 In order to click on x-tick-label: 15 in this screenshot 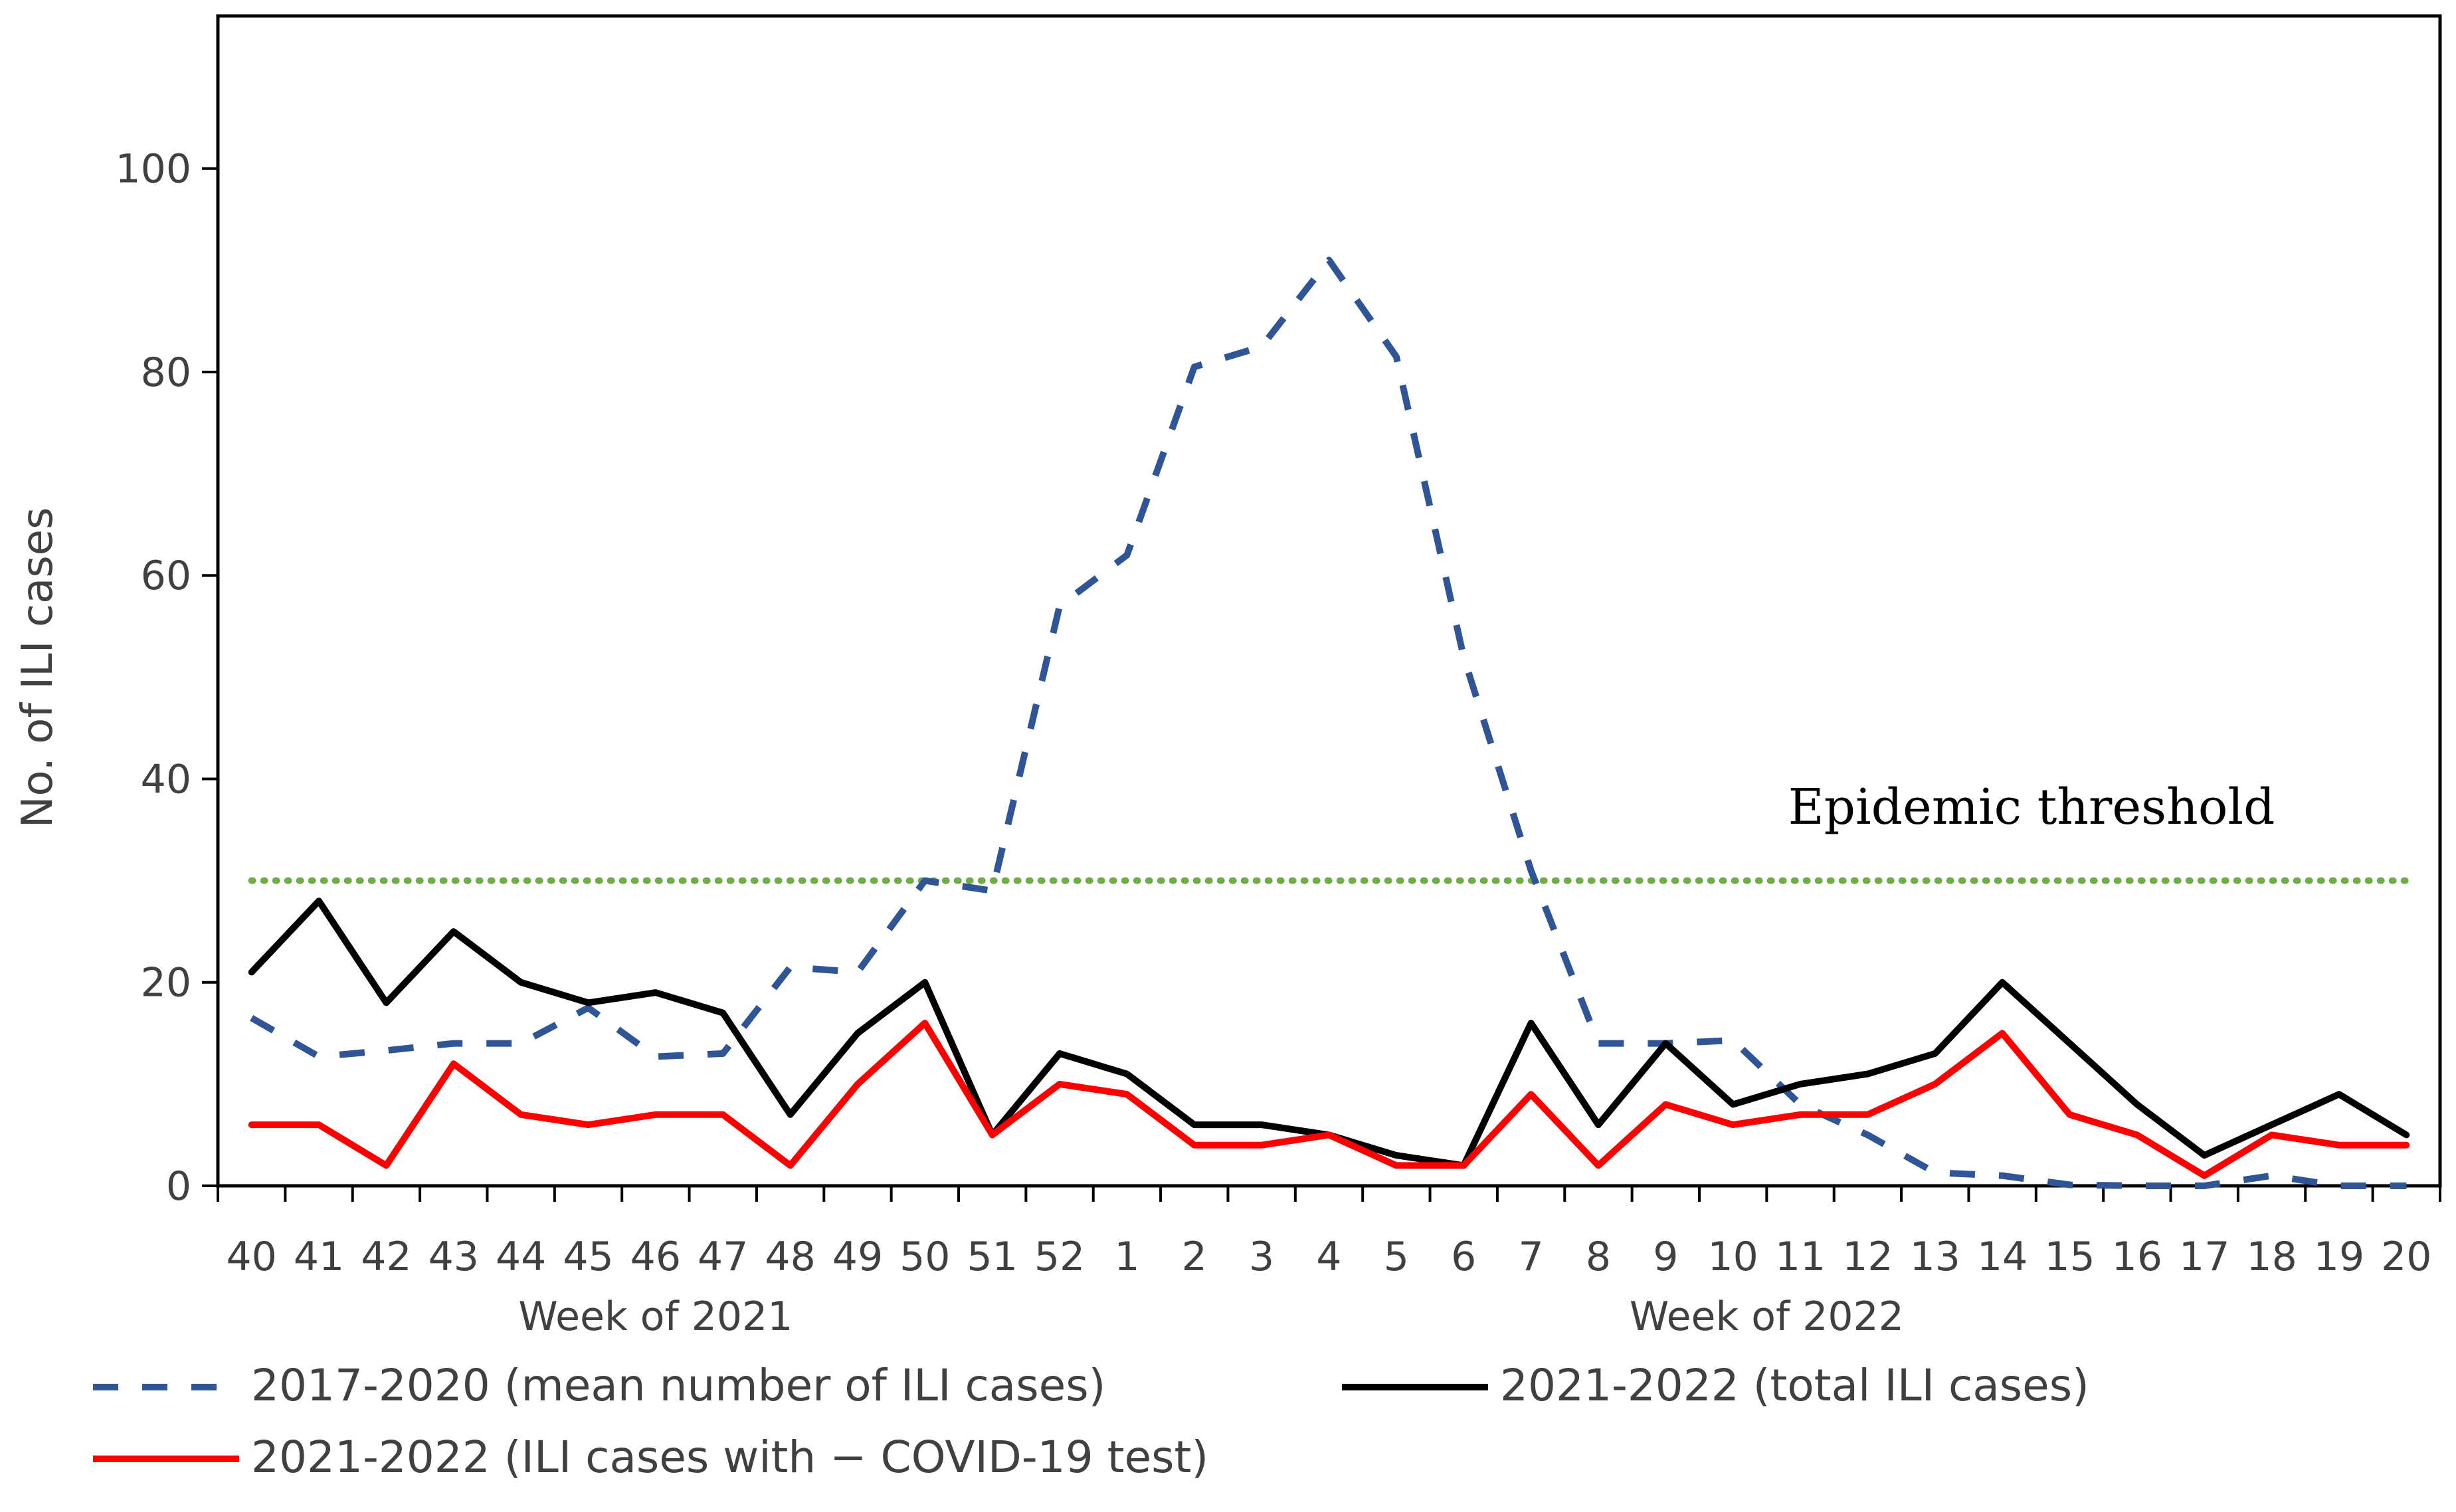, I will do `click(2069, 1257)`.